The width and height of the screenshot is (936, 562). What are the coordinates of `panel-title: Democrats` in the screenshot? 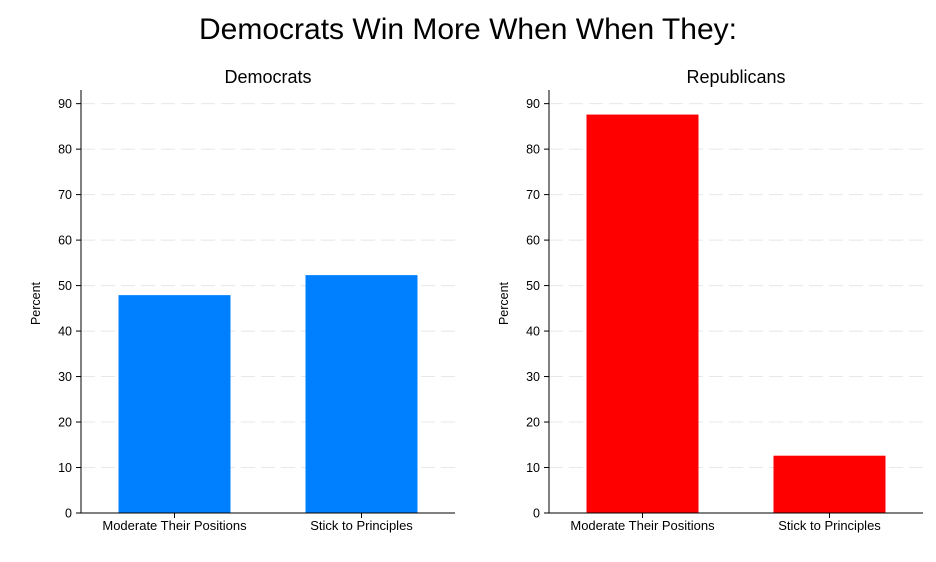 It's located at (267, 77).